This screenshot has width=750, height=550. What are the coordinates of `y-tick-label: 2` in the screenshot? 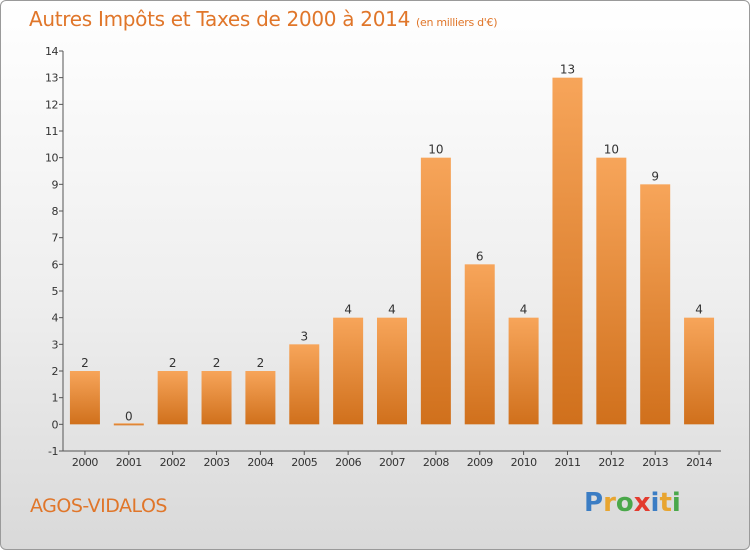 It's located at (55, 371).